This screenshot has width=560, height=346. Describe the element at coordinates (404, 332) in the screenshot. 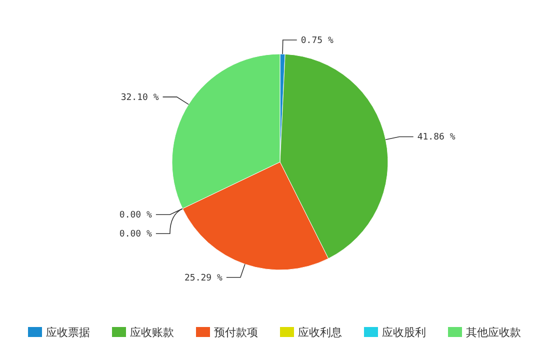

I see `legend-label: 应收股利` at that location.